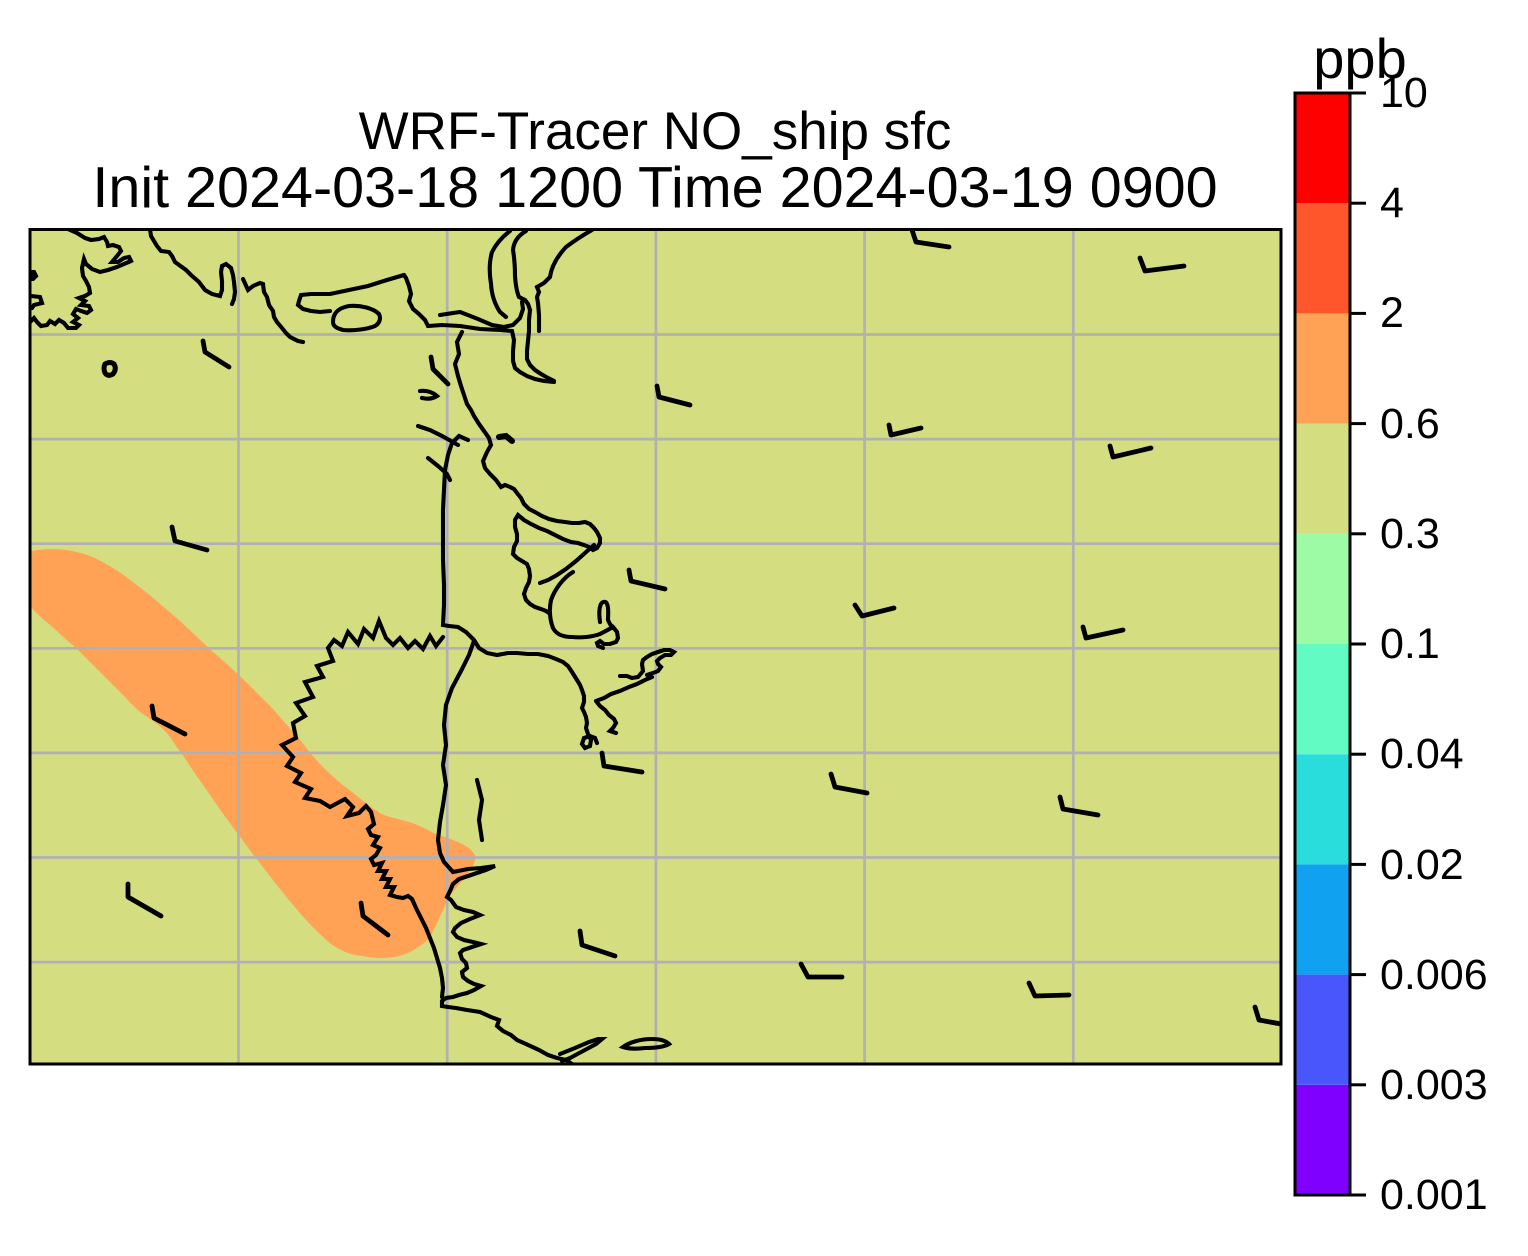  Describe the element at coordinates (1404, 93) in the screenshot. I see `svg-text: 10` at that location.